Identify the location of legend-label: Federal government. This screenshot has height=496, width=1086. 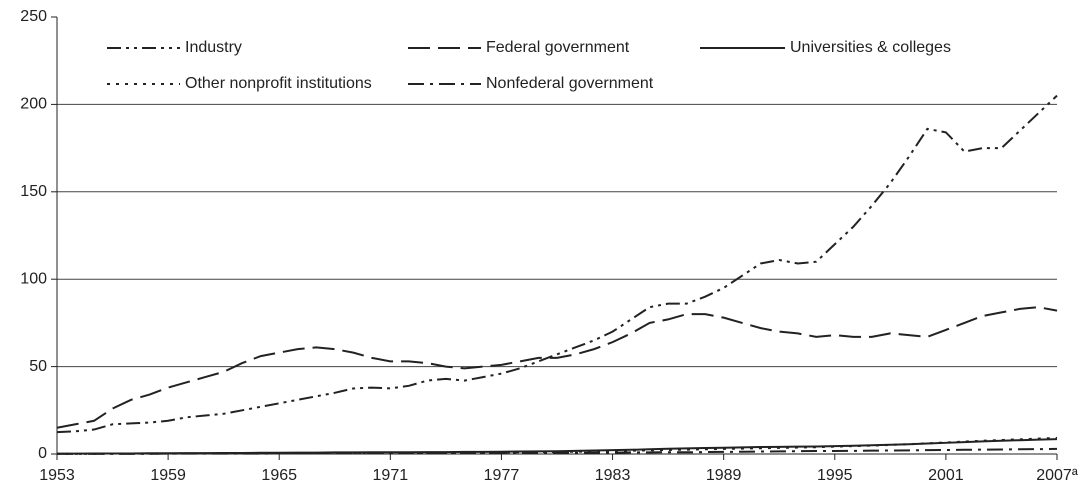
(558, 47).